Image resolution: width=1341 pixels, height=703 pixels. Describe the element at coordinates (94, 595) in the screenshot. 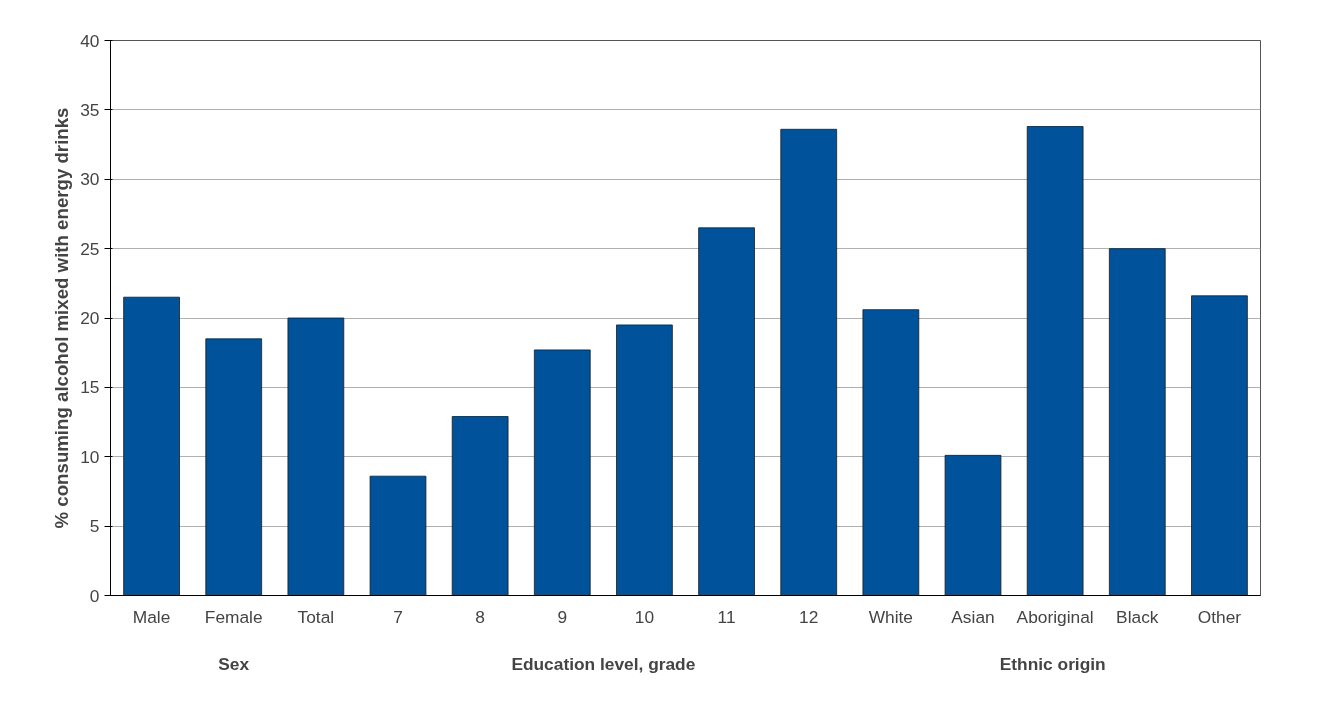

I see `y-tick-label: 0` at that location.